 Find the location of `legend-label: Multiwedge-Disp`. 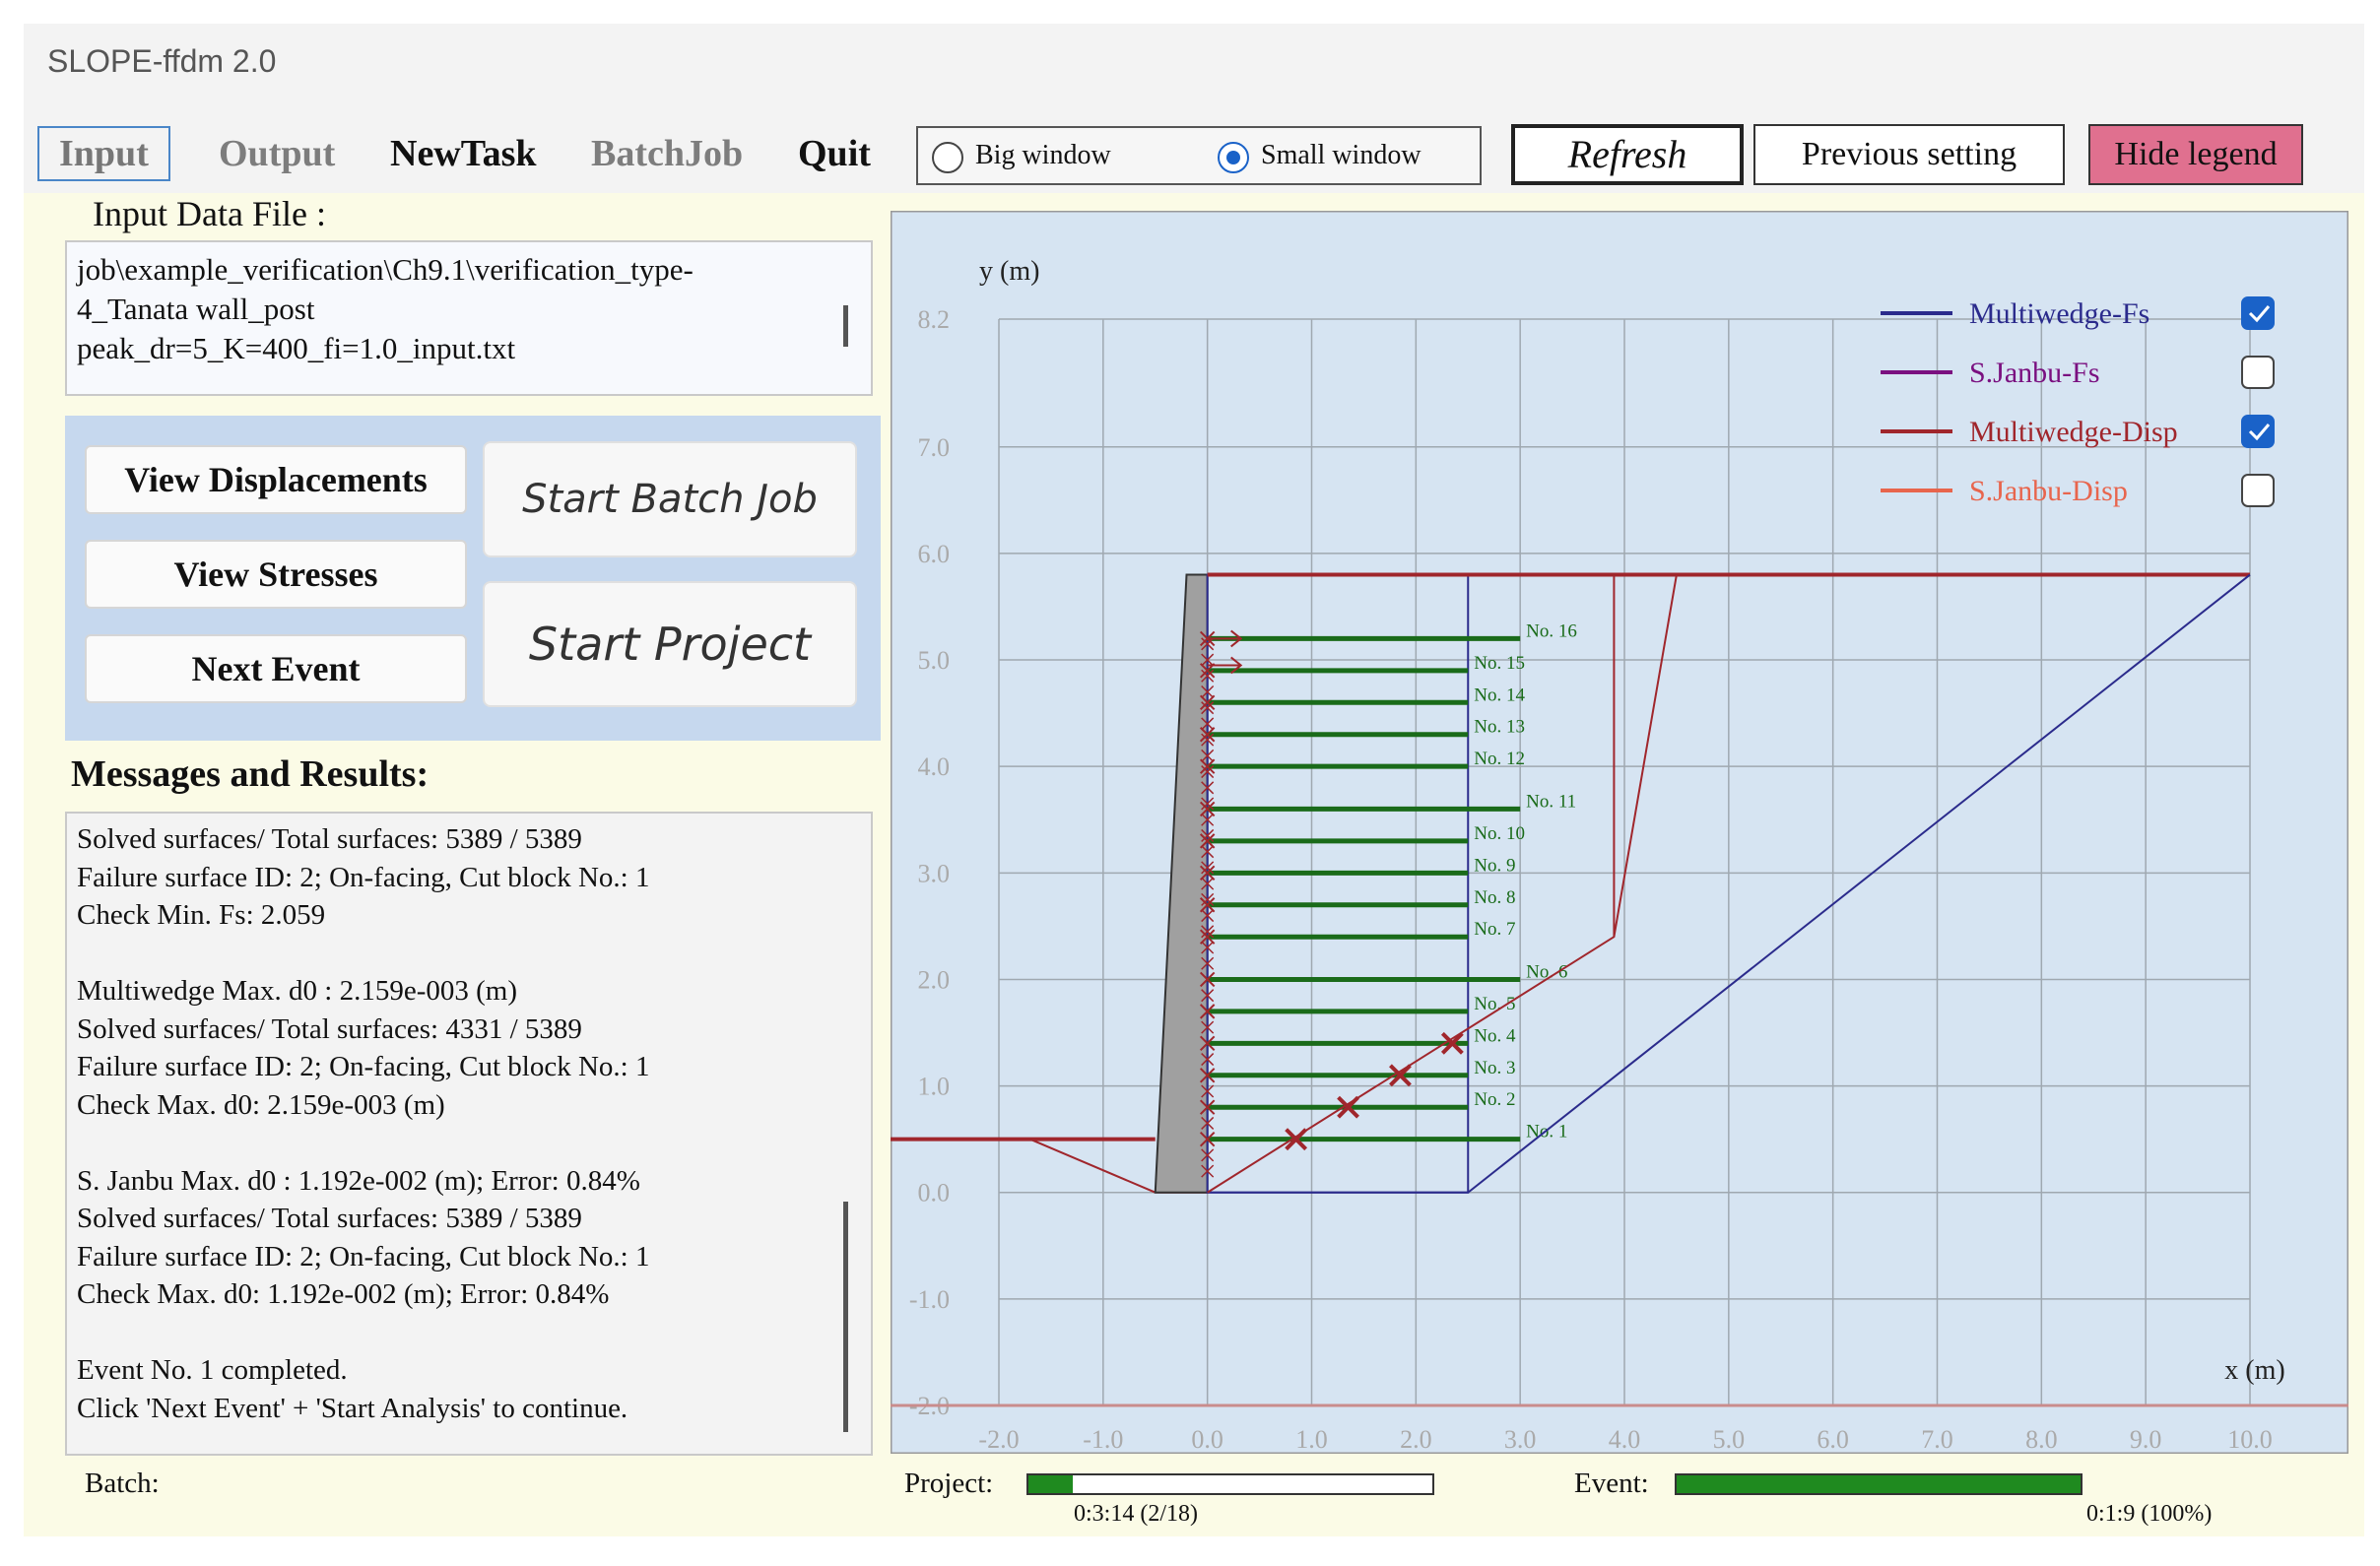

legend-label: Multiwedge-Disp is located at coordinates (2073, 432).